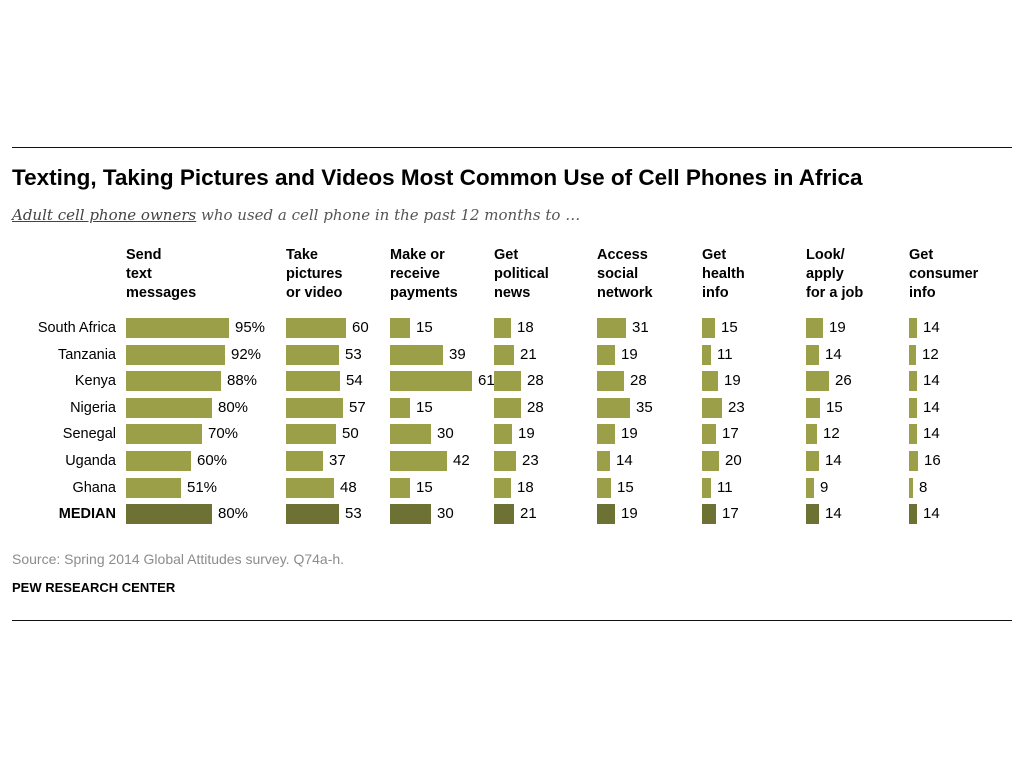 The image size is (1024, 768). Describe the element at coordinates (507, 381) in the screenshot. I see `bar-kenya-col4` at that location.